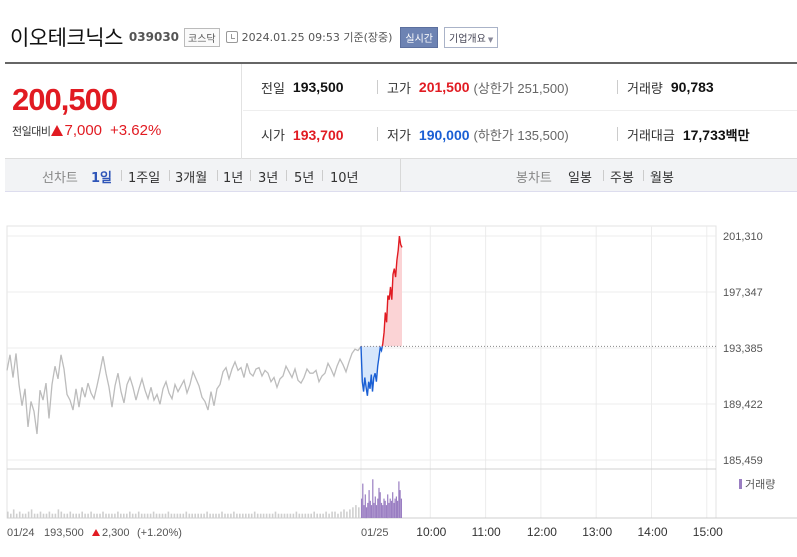 The image size is (797, 557). What do you see at coordinates (622, 178) in the screenshot?
I see `candle-weekly: 주봉` at bounding box center [622, 178].